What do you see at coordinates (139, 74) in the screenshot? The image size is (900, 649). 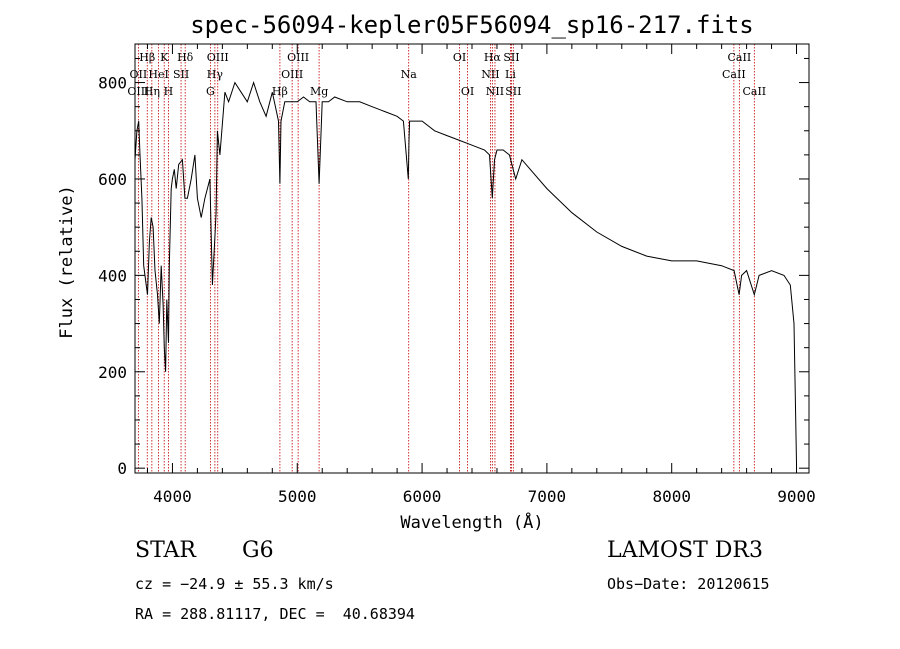 I see `line-marker-label: OII` at bounding box center [139, 74].